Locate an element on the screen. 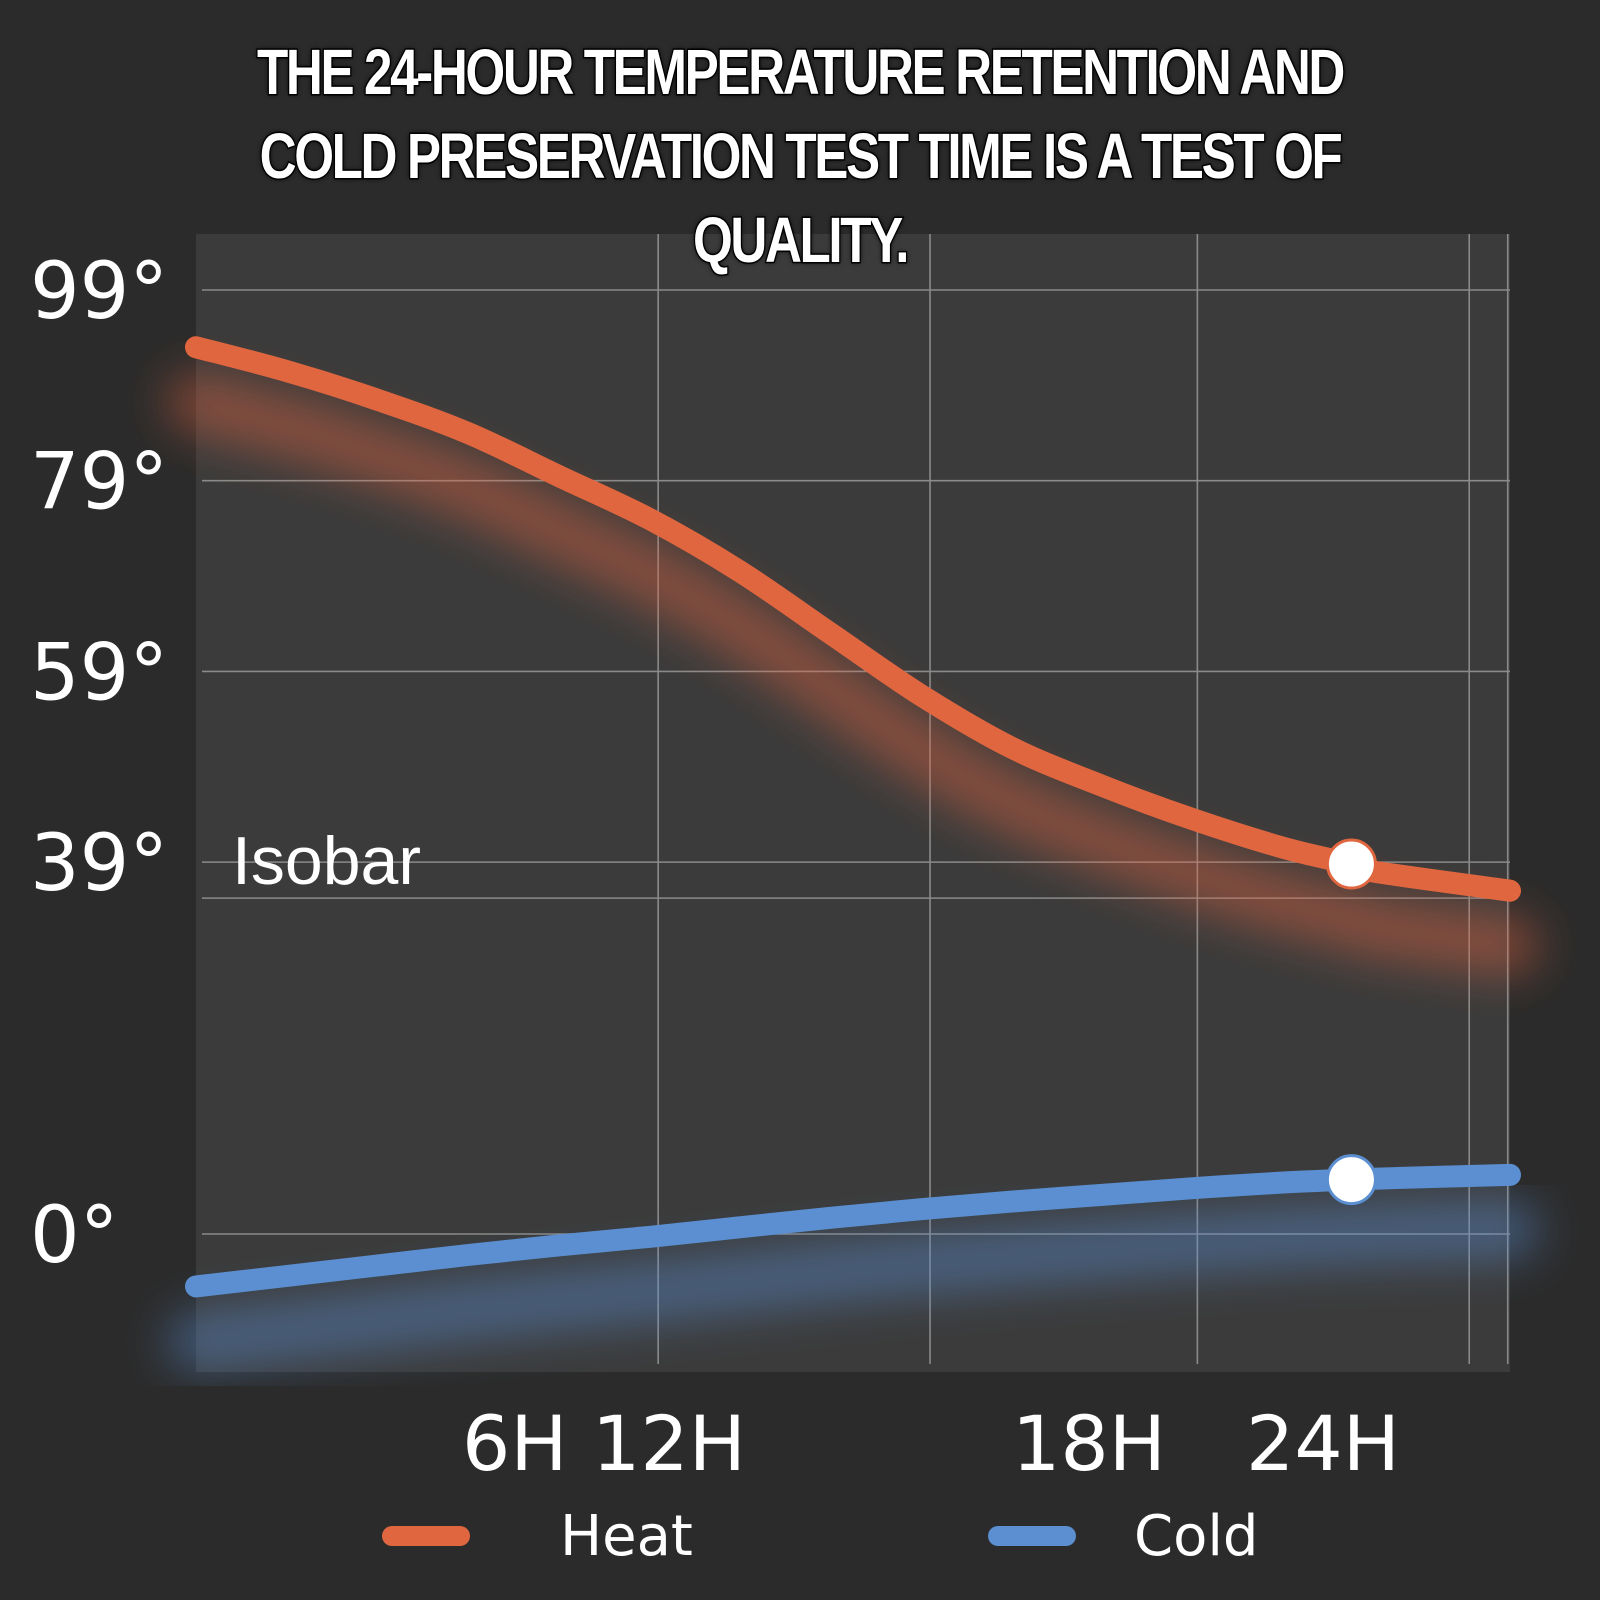 This screenshot has width=1600, height=1600. y-tick-label: 0° is located at coordinates (74, 1236).